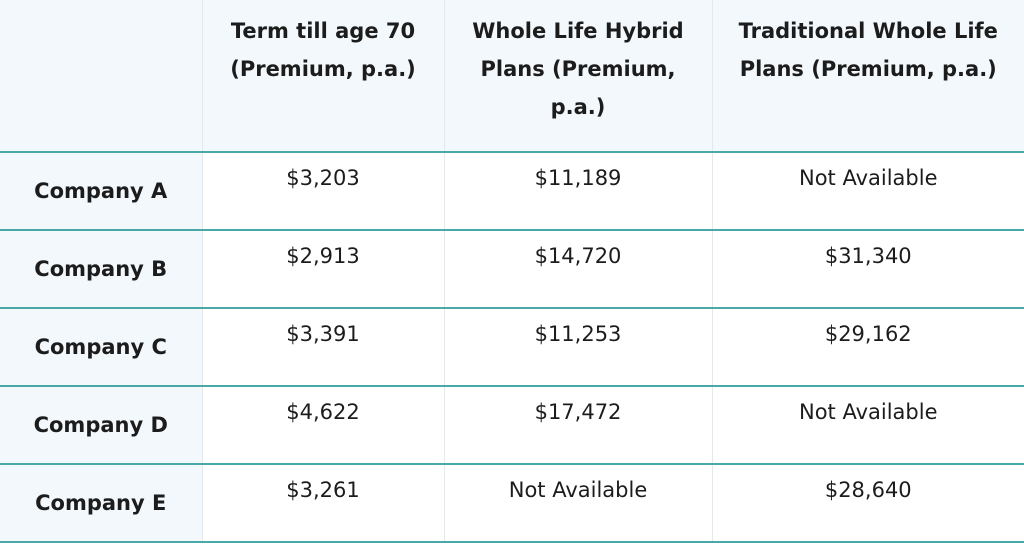  I want to click on table-row: Company E $3,261 Not Available $28,640, so click(512, 503).